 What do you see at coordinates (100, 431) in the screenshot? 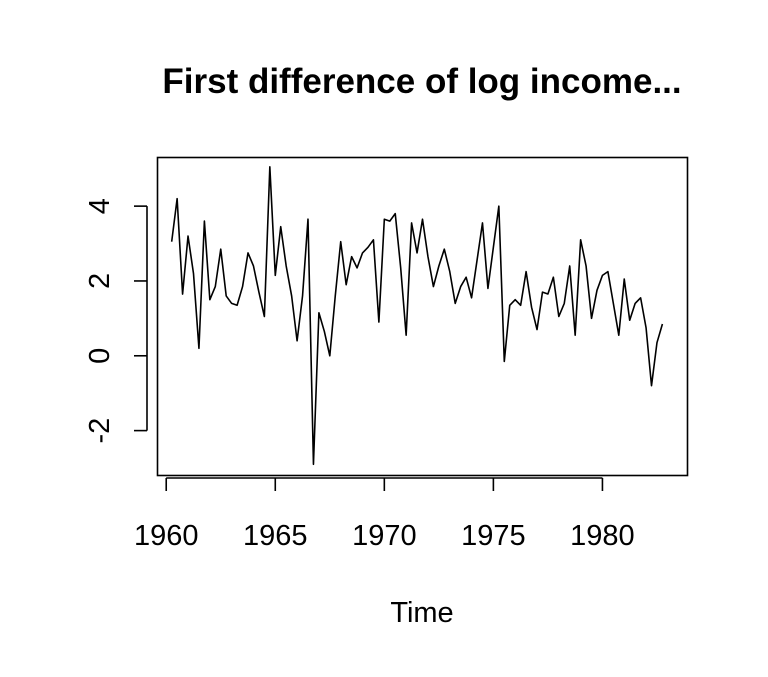
I see `y-tick-label: -2` at bounding box center [100, 431].